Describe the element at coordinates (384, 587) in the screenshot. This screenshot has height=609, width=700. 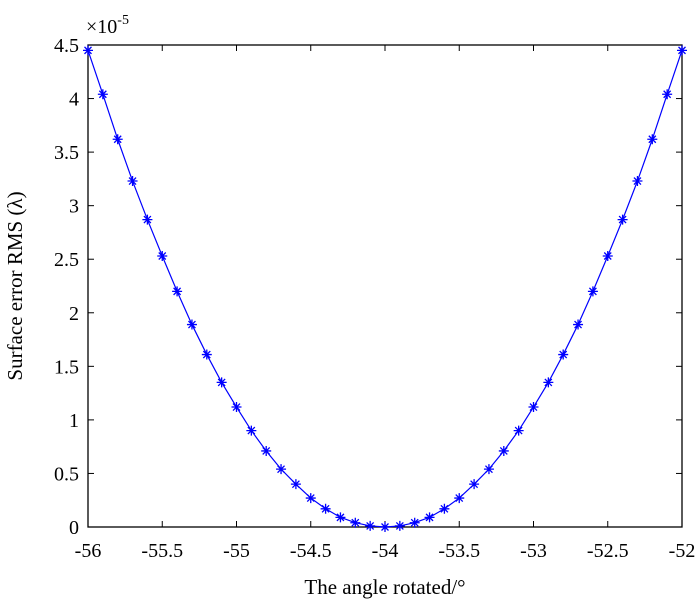
I see `x-axis-label: The angle rotated/°` at that location.